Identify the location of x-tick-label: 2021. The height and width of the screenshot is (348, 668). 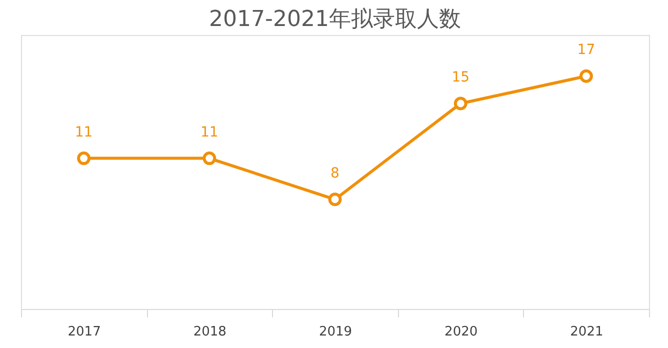
(587, 332).